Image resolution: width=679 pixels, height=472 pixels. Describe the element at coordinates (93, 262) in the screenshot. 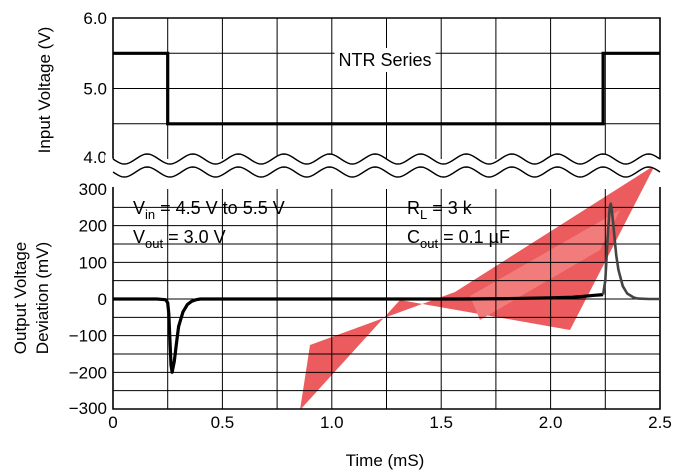

I see `bottom-y-tick-label: 100` at that location.